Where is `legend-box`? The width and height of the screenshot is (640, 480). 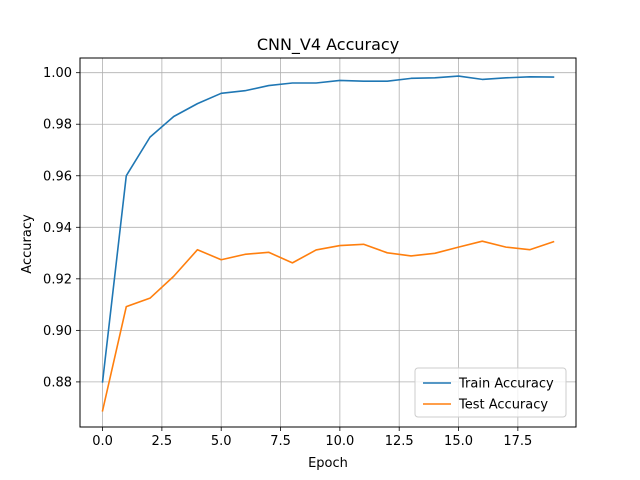 legend-box is located at coordinates (490, 392).